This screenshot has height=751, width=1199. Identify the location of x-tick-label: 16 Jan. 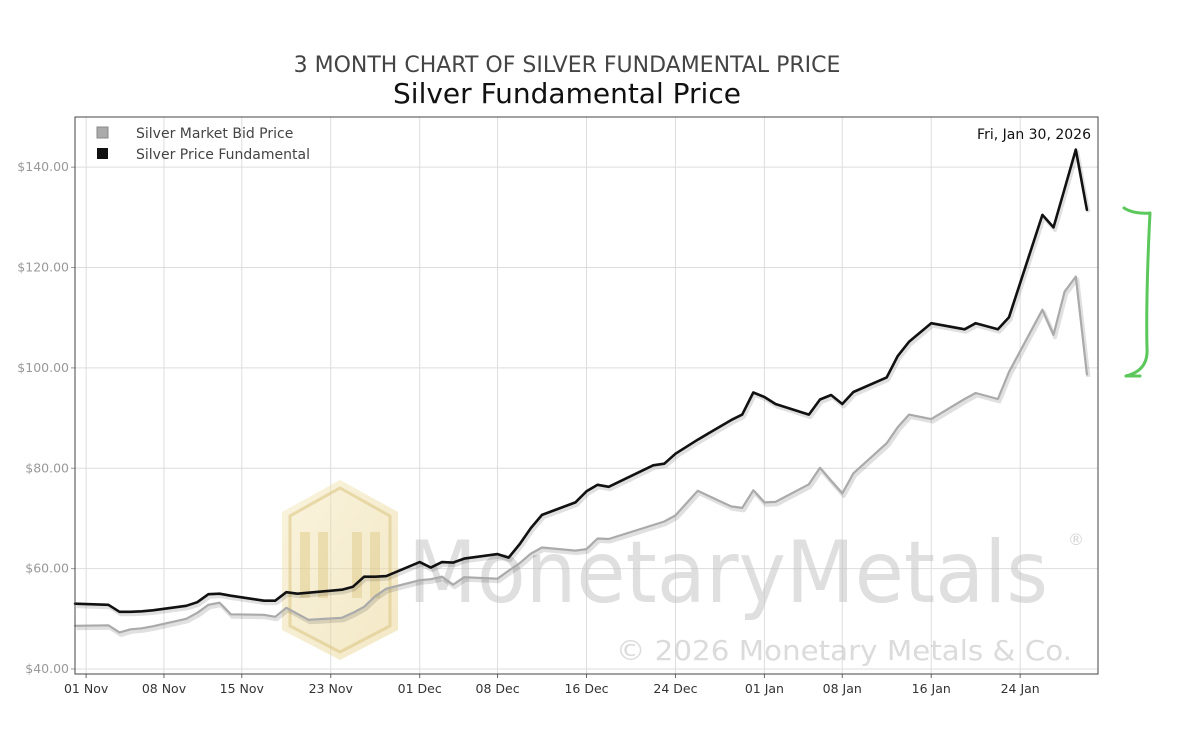
(931, 688).